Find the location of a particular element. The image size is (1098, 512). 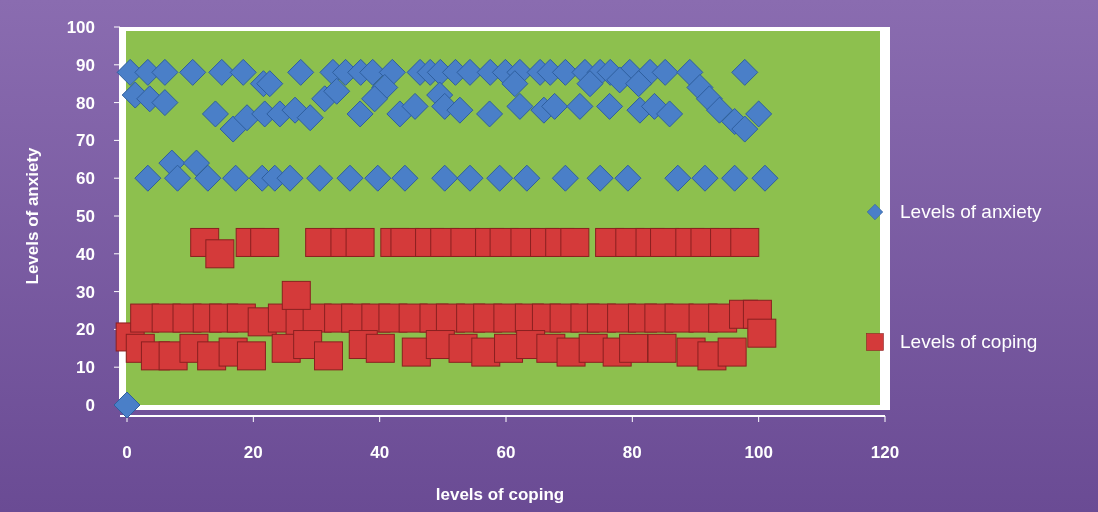

y-tick-label: 100 is located at coordinates (80, 27).